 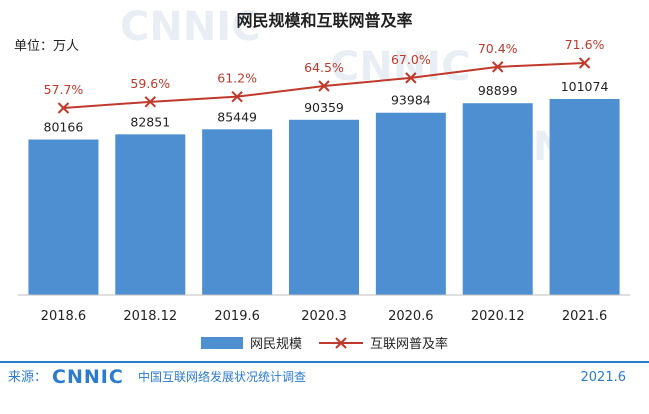 I want to click on rate-value-label: 64.5%, so click(x=324, y=67).